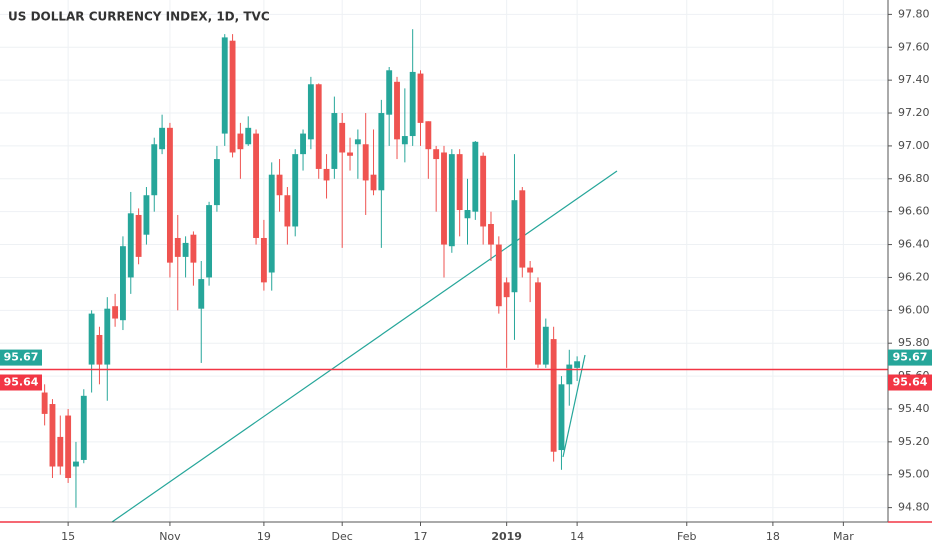  I want to click on y-tick-label: 96.60, so click(914, 211).